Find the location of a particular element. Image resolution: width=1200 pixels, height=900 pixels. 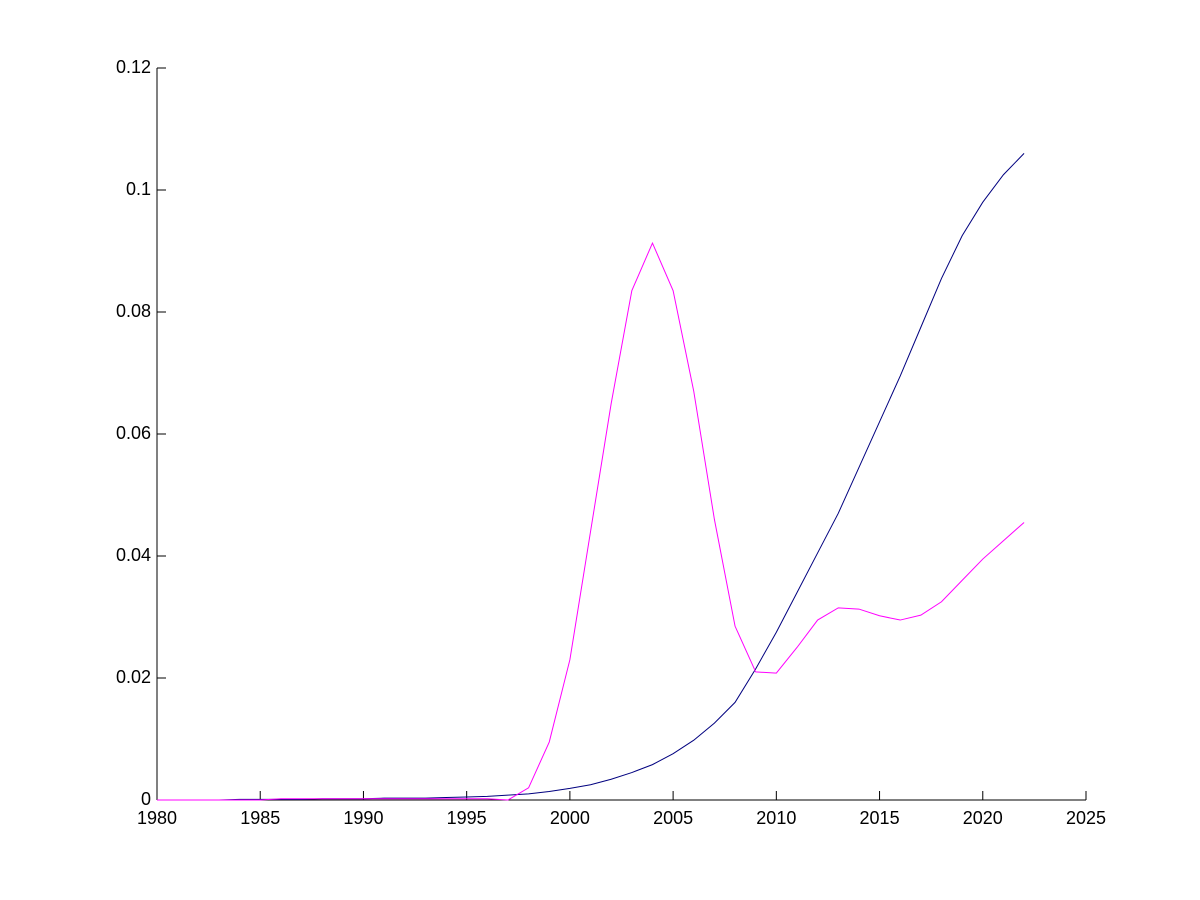

x-tick-label: 1995 is located at coordinates (467, 818).